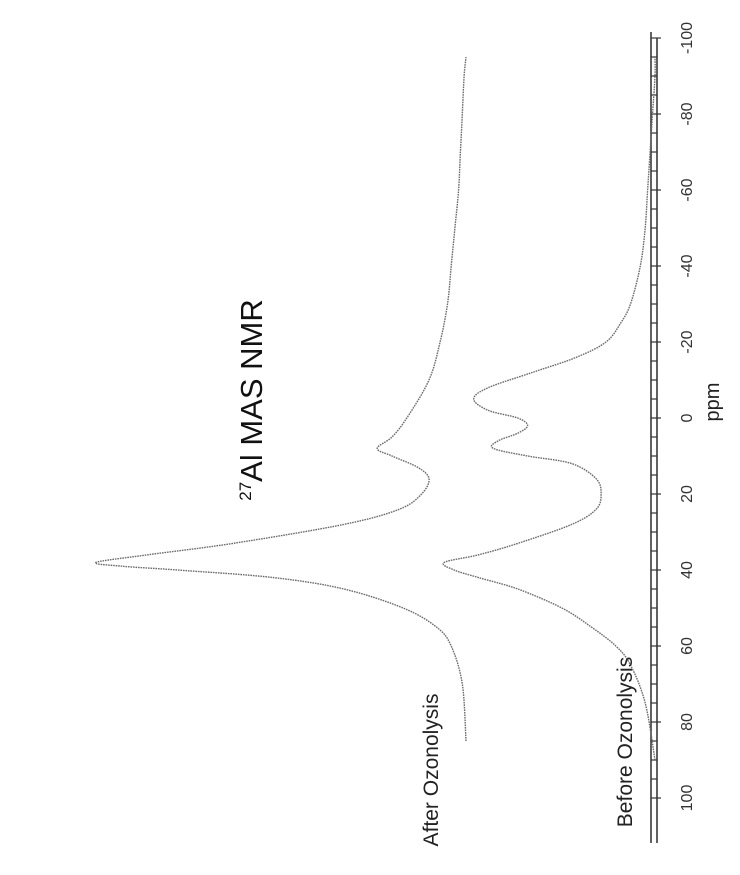 The height and width of the screenshot is (875, 740). I want to click on chart-title: 27Al MAS NMR, so click(251, 400).